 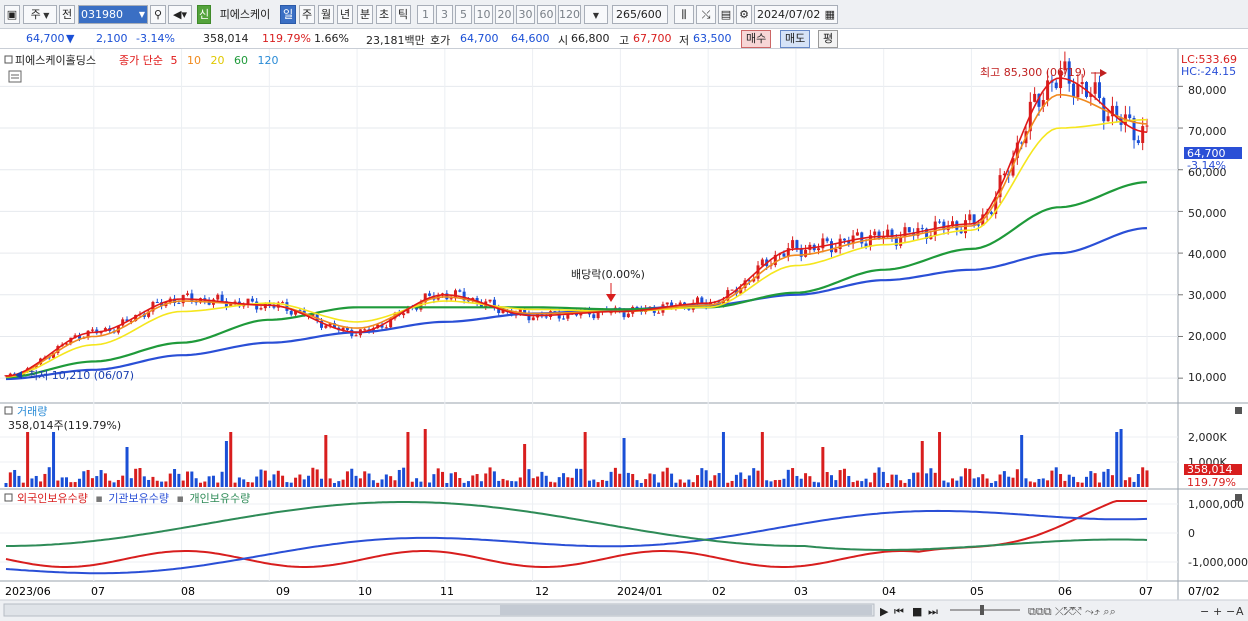 What do you see at coordinates (1230, 611) in the screenshot?
I see `font-size-icon: −` at bounding box center [1230, 611].